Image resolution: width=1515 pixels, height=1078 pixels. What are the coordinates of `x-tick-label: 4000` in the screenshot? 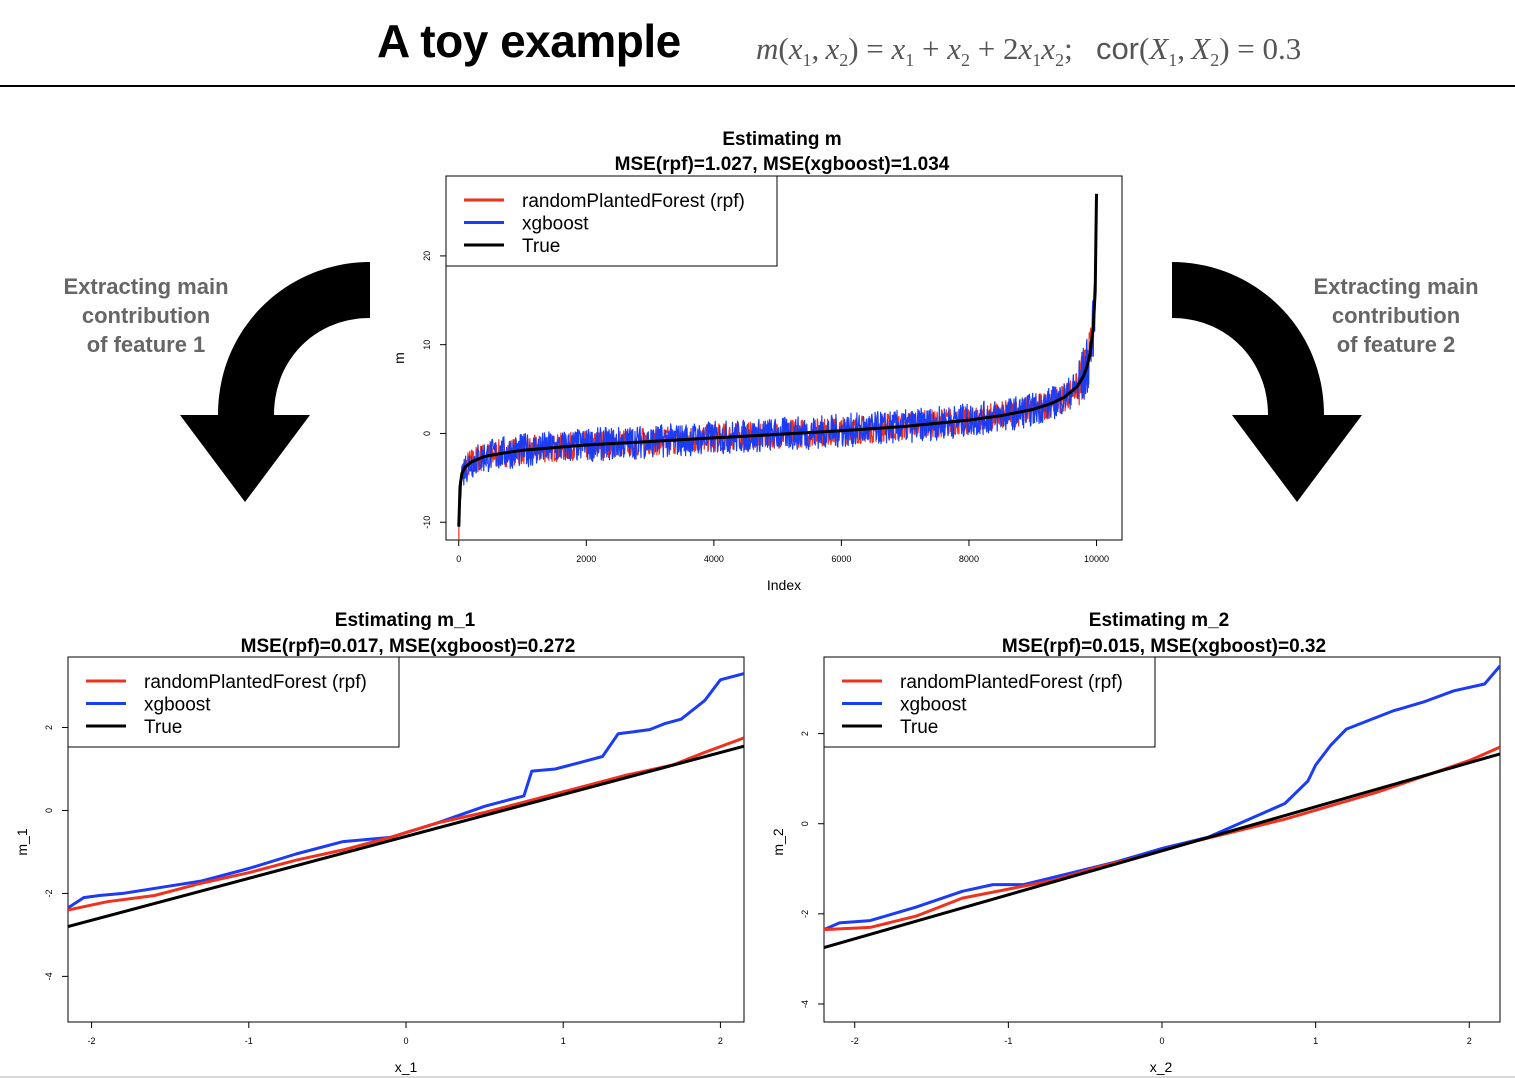 It's located at (714, 559).